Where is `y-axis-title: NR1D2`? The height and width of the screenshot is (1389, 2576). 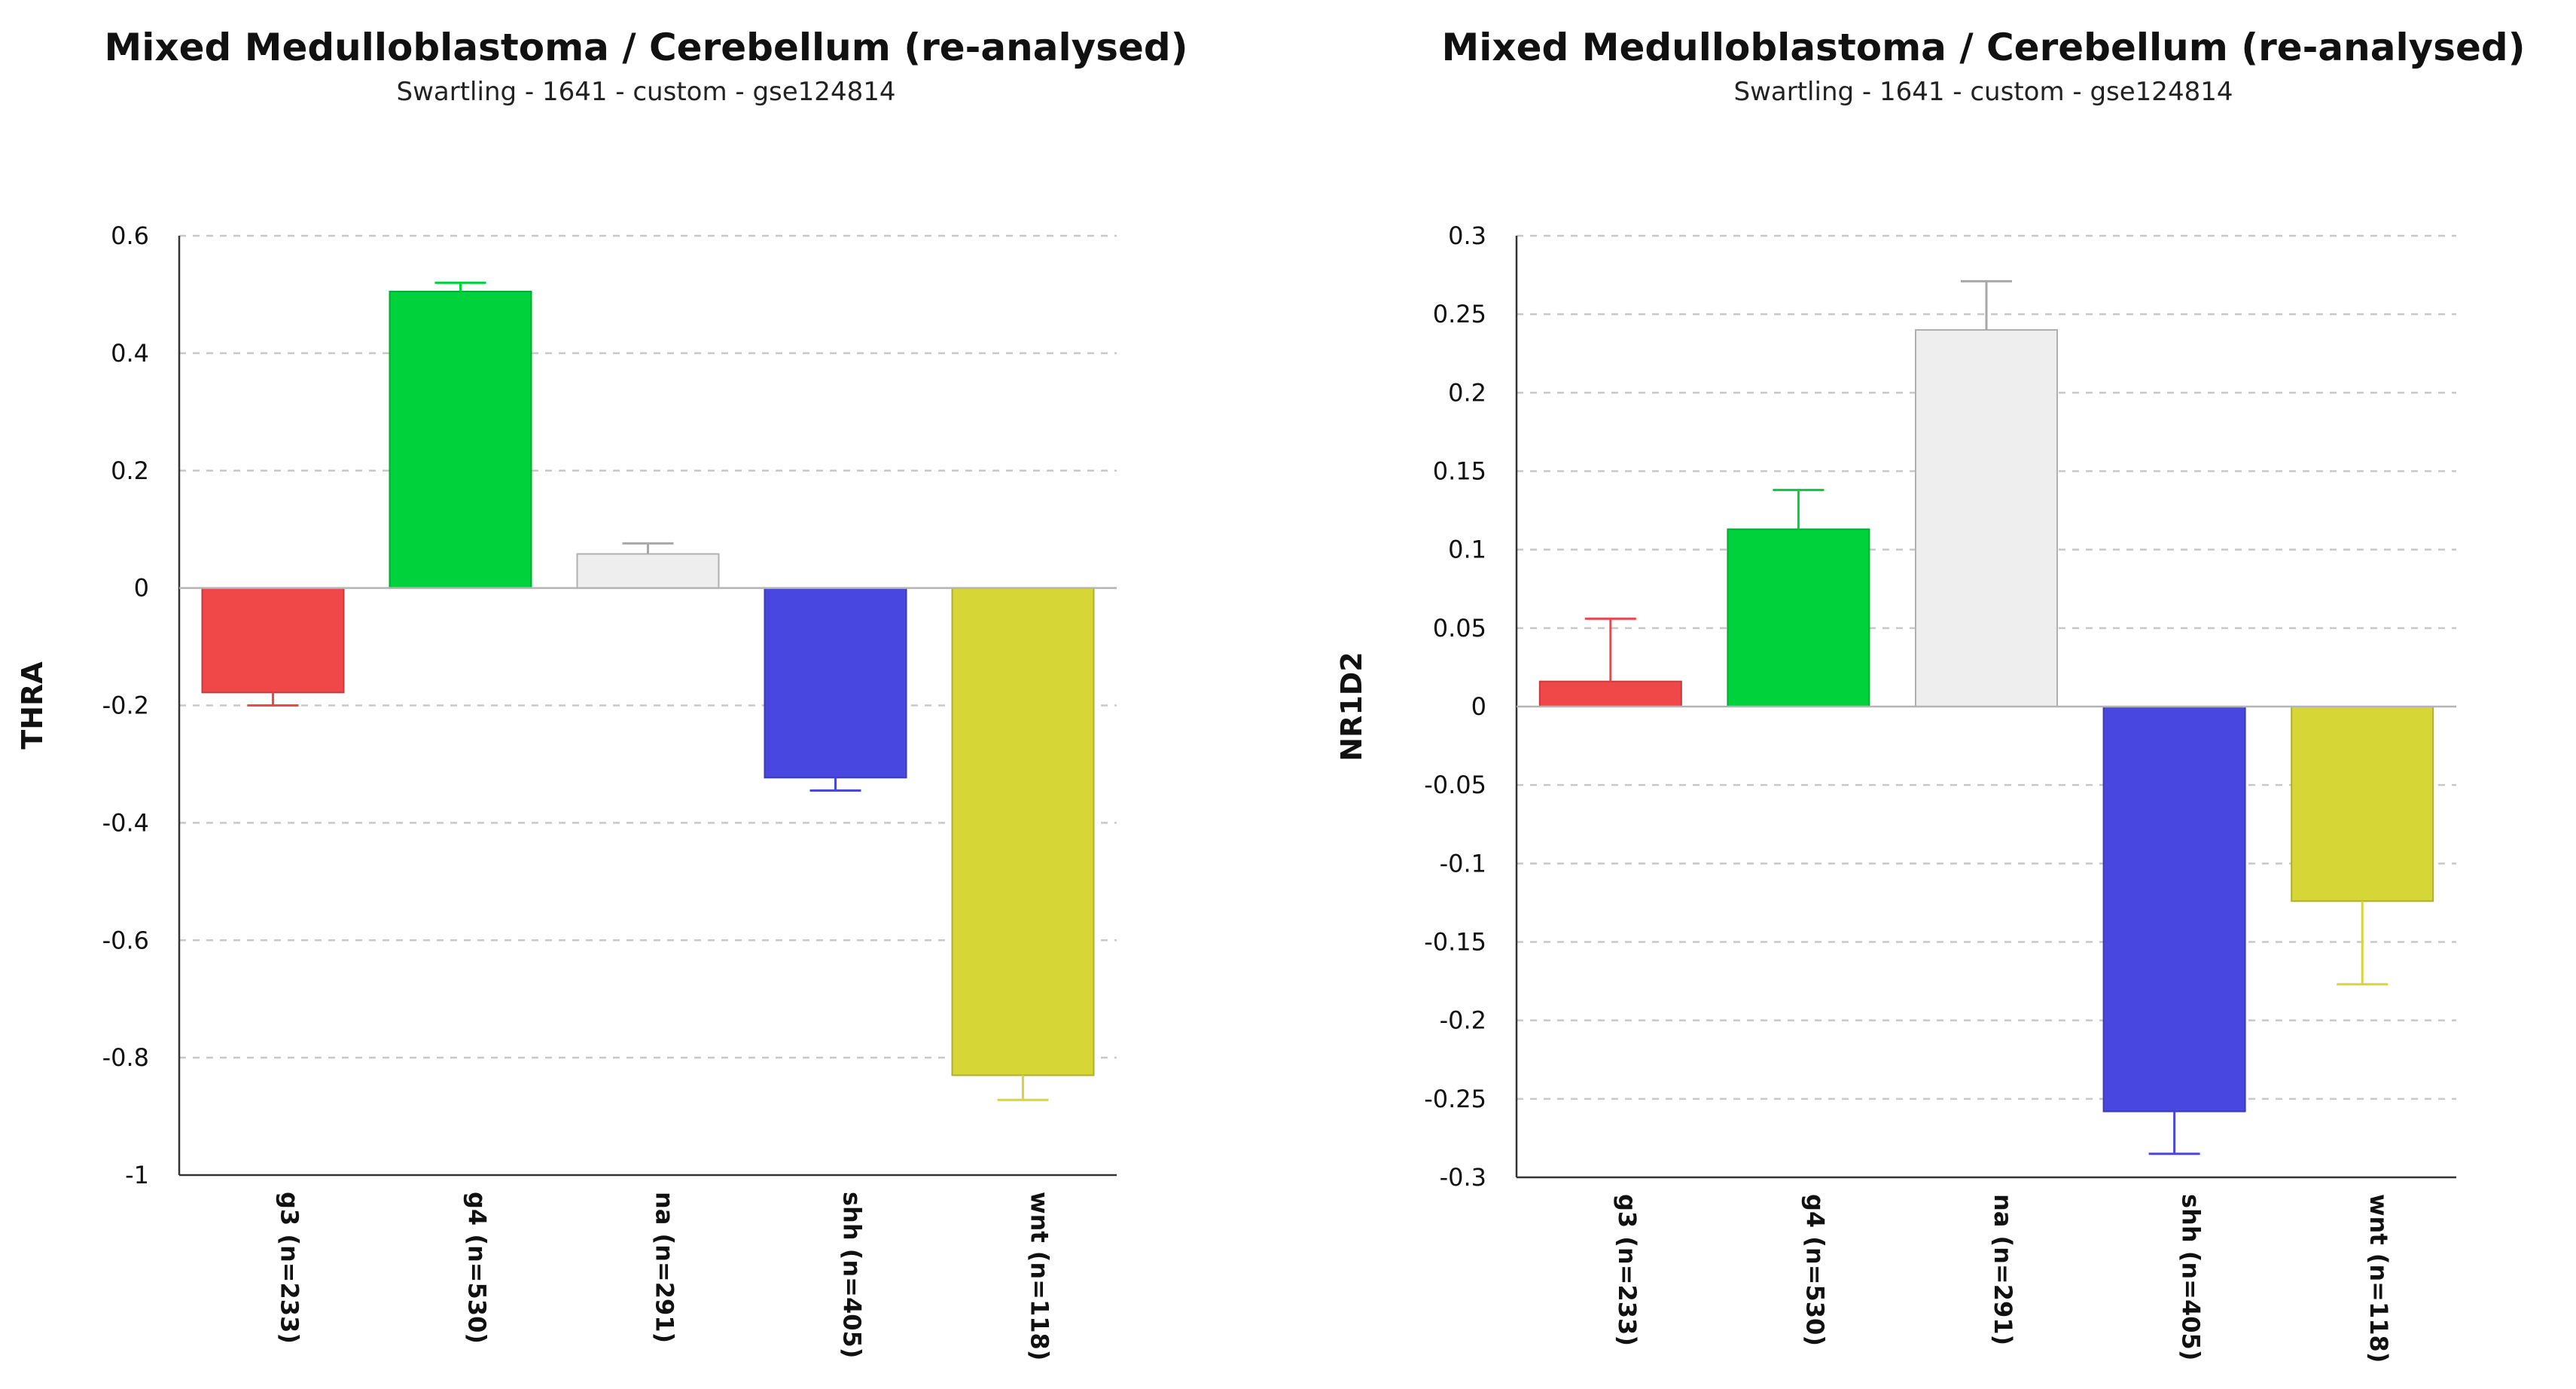 y-axis-title: NR1D2 is located at coordinates (1351, 707).